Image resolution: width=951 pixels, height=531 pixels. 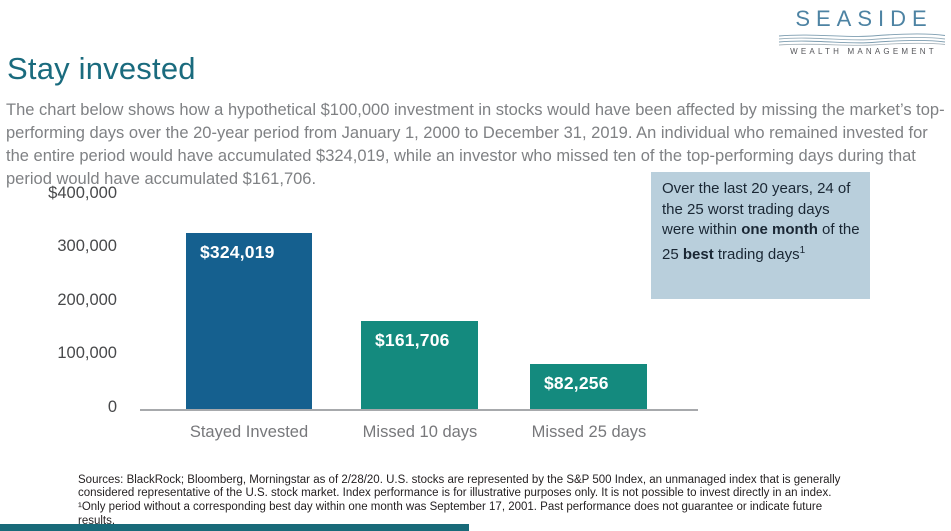 I want to click on bar-value-label: $82,256, so click(x=576, y=383).